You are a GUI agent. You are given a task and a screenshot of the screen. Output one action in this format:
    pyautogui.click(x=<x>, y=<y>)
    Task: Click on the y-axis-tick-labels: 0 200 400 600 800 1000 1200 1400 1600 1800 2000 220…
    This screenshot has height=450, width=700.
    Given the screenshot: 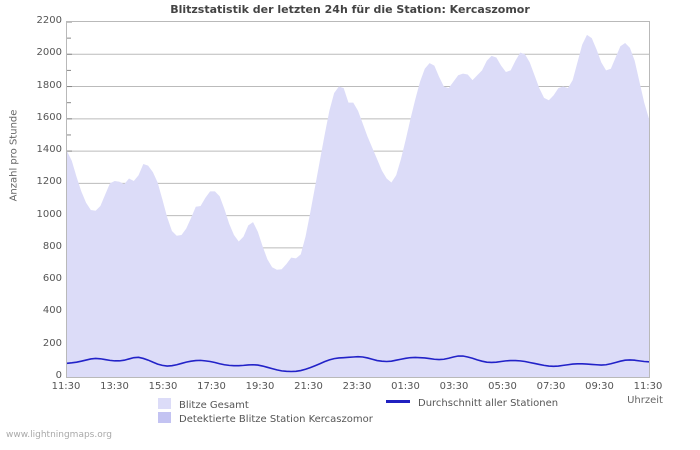 What is the action you would take?
    pyautogui.click(x=31, y=200)
    